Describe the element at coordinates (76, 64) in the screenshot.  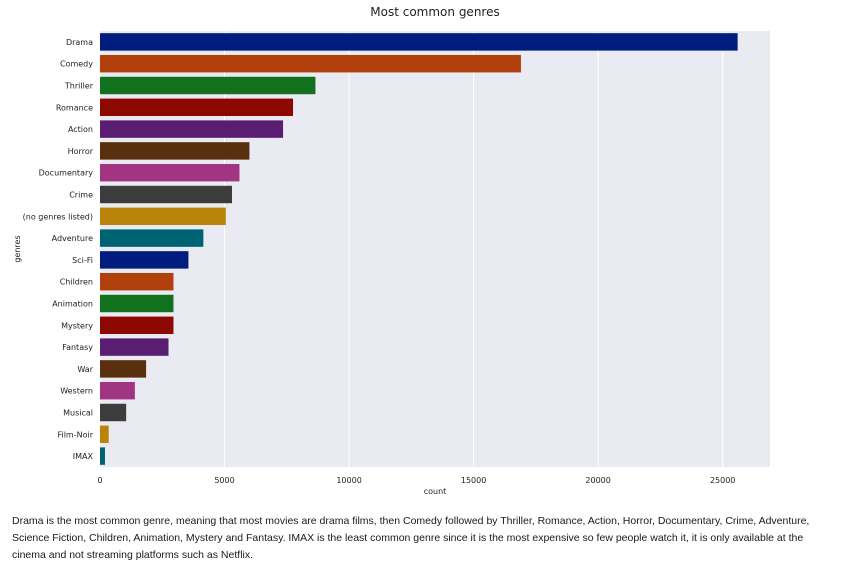
I see `y-tick-label: Comedy` at that location.